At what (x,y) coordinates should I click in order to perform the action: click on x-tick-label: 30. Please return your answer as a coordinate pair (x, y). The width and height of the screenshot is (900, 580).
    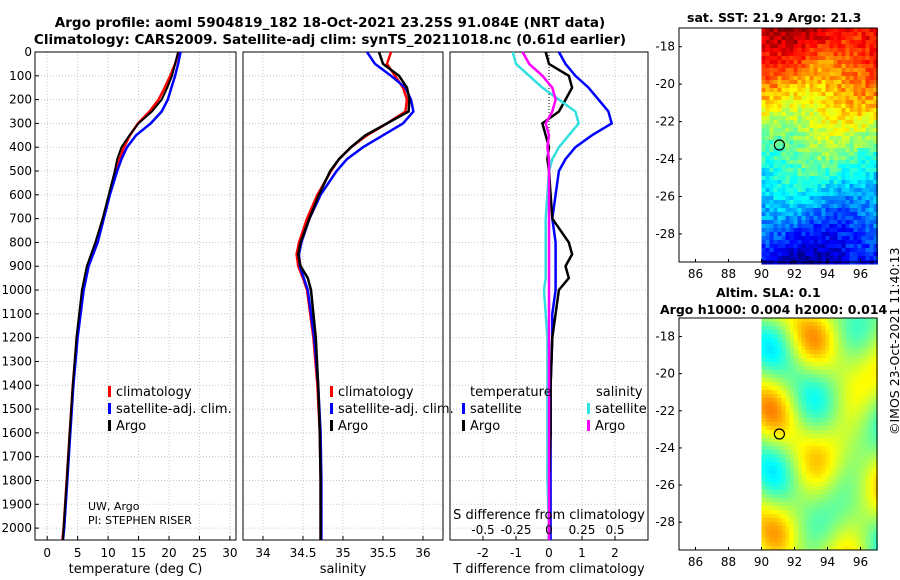
    Looking at the image, I should click on (229, 553).